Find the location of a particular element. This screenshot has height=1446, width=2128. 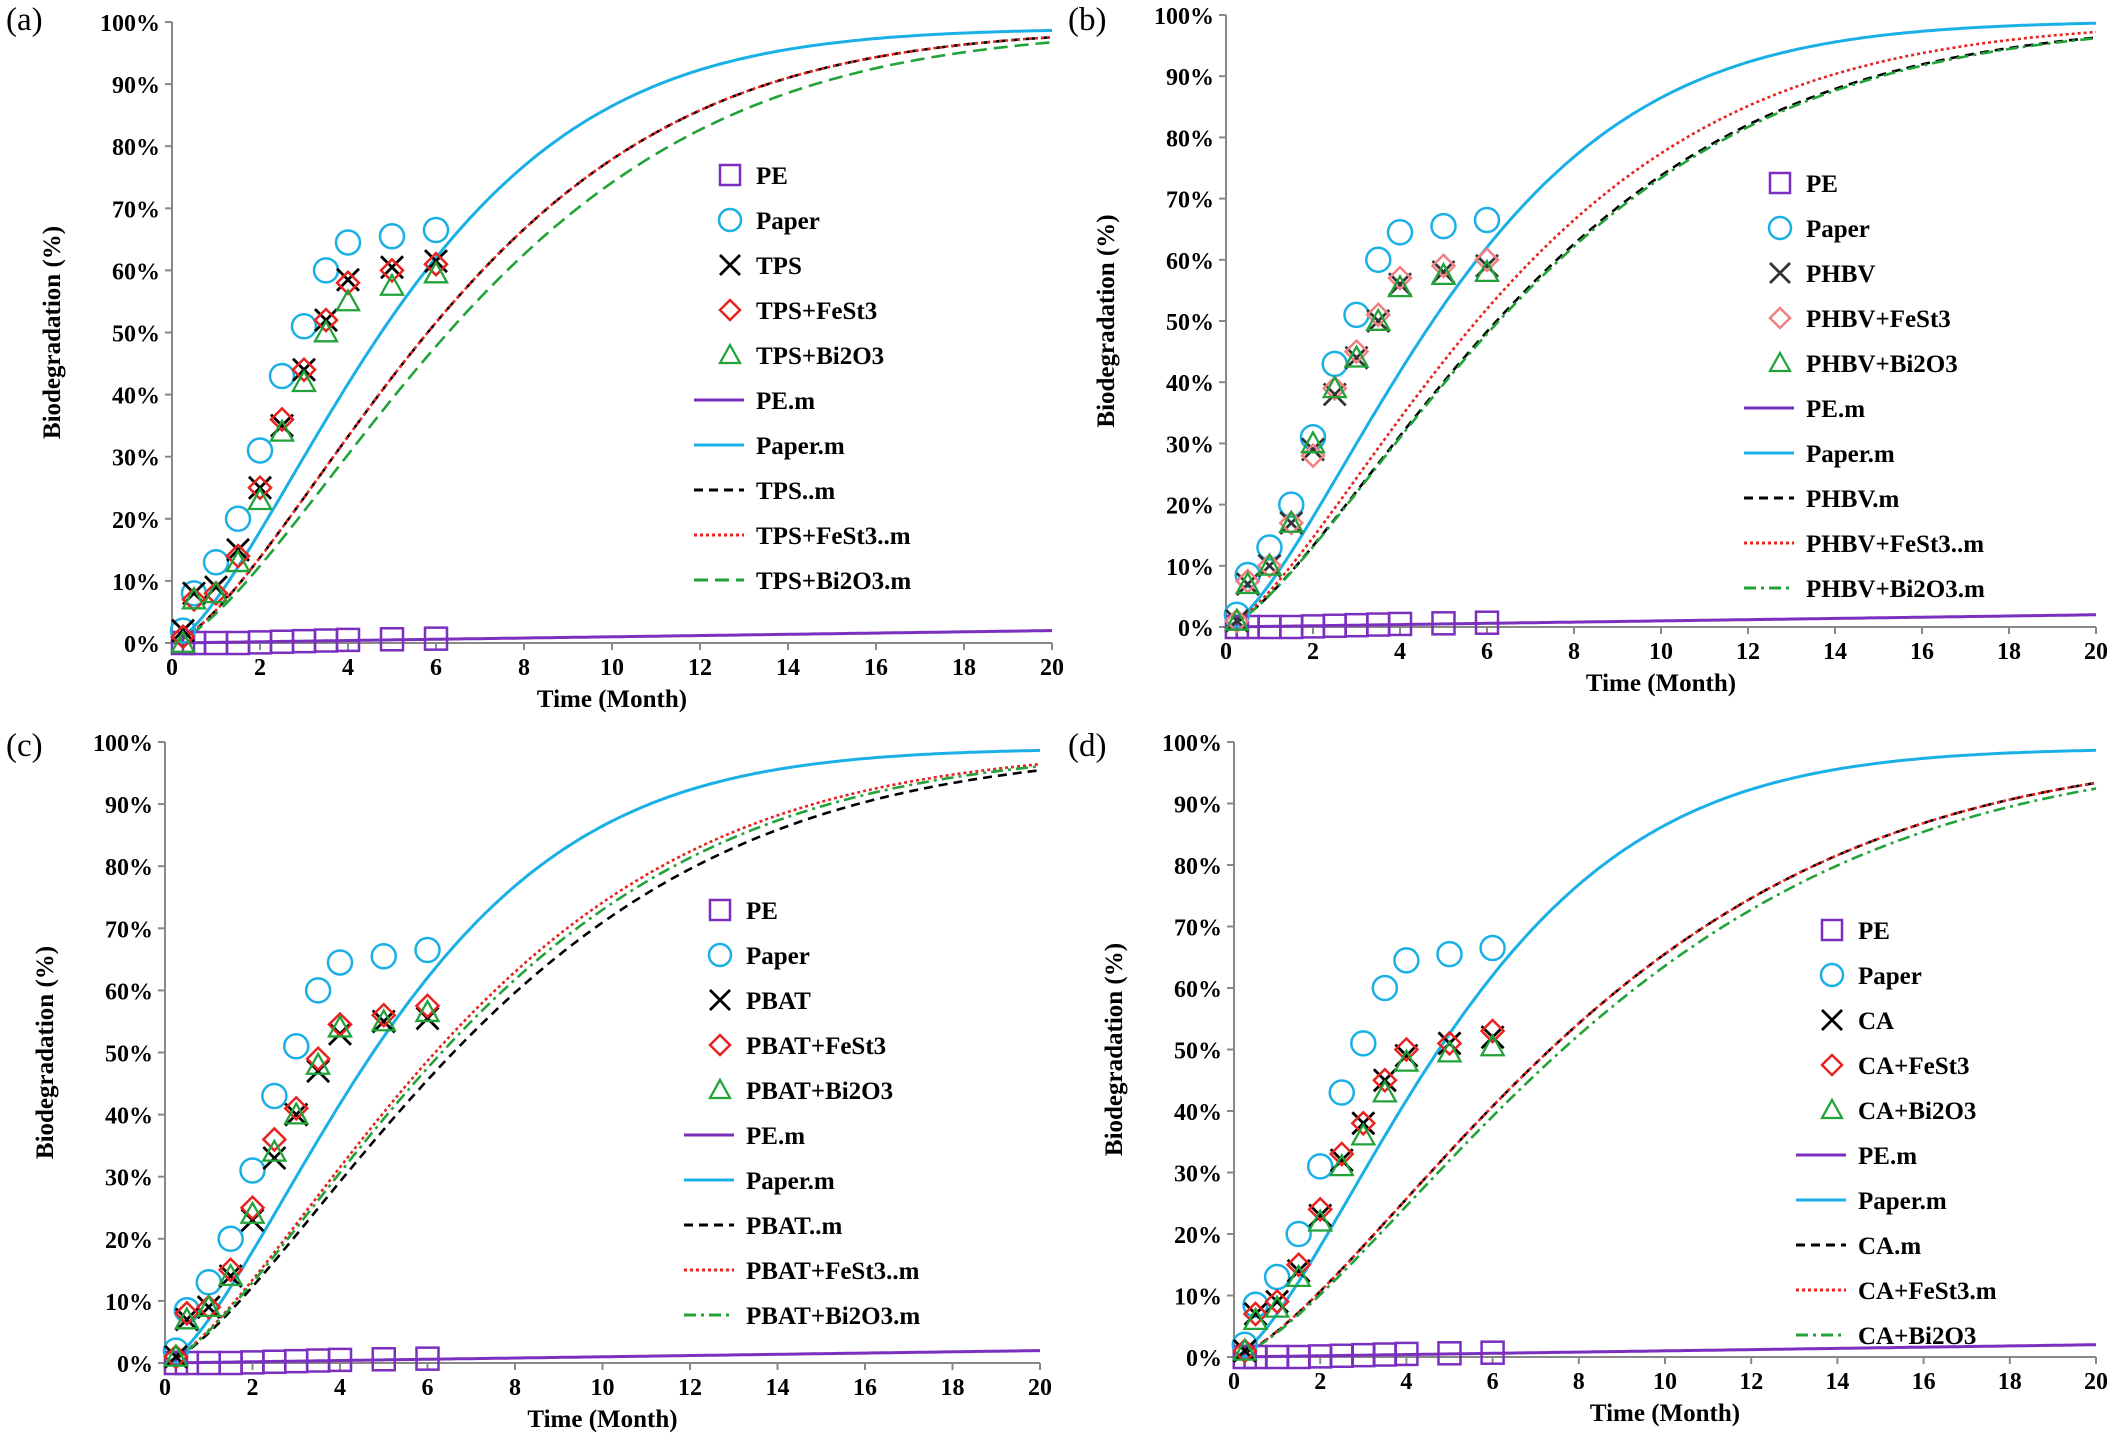

legend-label: PE is located at coordinates (772, 176).